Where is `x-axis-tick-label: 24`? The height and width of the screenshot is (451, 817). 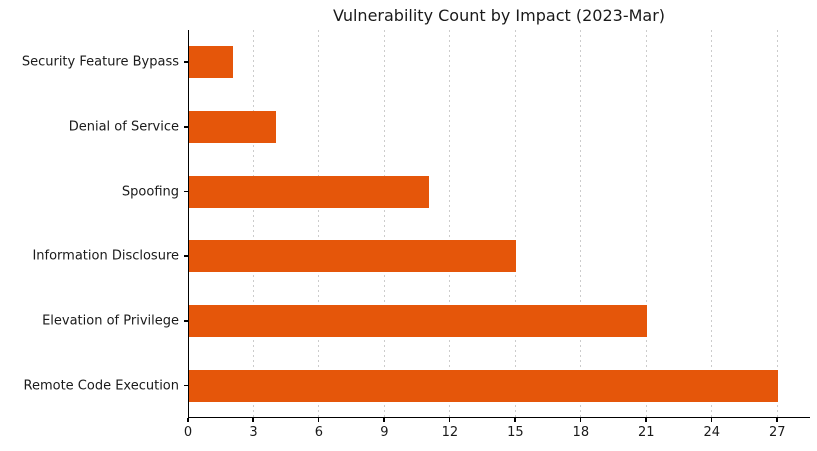 x-axis-tick-label: 24 is located at coordinates (712, 432).